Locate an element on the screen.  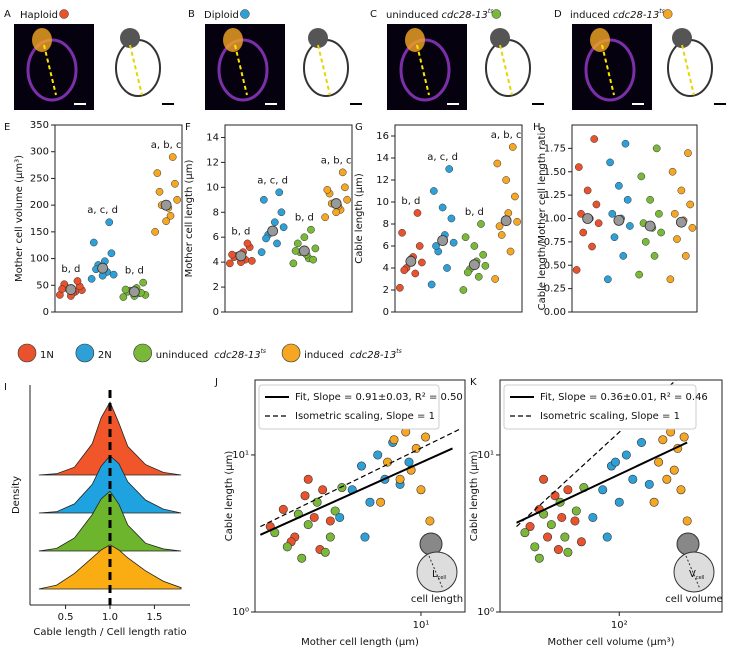
legend-box is located at coordinates (349, 407).